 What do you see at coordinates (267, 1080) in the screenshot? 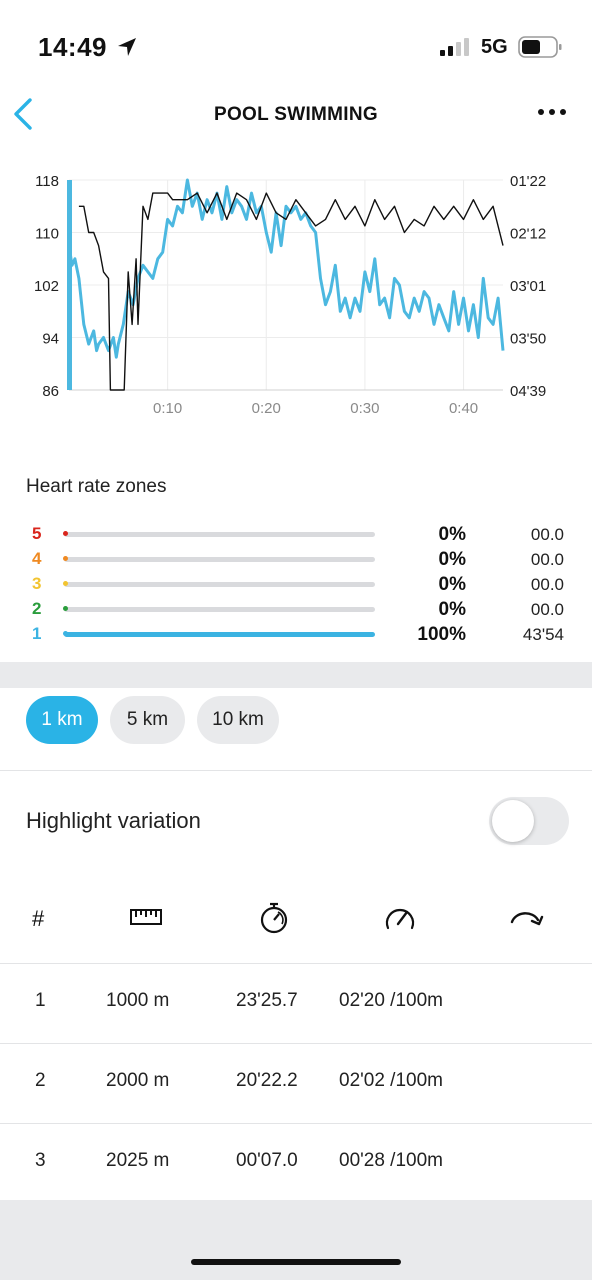
I see `lap-time: 20'22.2` at bounding box center [267, 1080].